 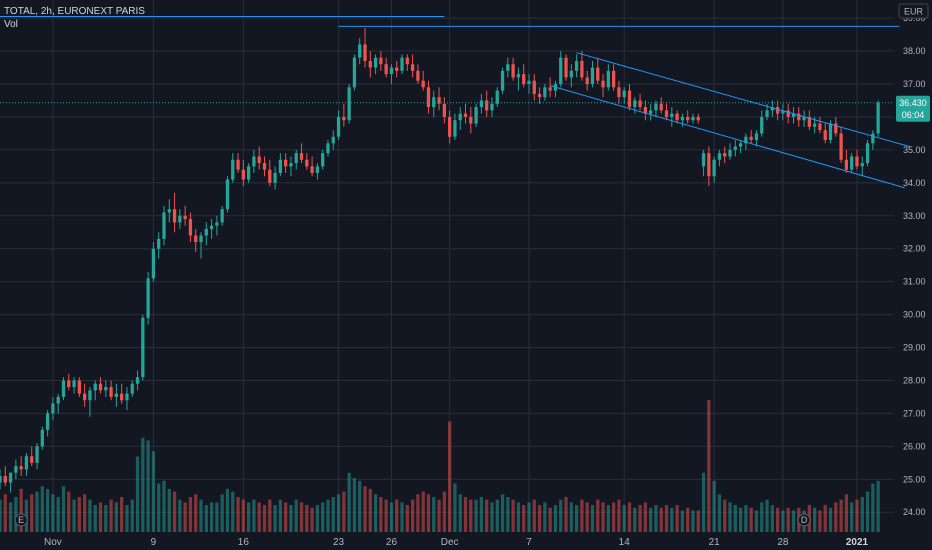 What do you see at coordinates (11, 24) in the screenshot?
I see `volume-legend: Vol` at bounding box center [11, 24].